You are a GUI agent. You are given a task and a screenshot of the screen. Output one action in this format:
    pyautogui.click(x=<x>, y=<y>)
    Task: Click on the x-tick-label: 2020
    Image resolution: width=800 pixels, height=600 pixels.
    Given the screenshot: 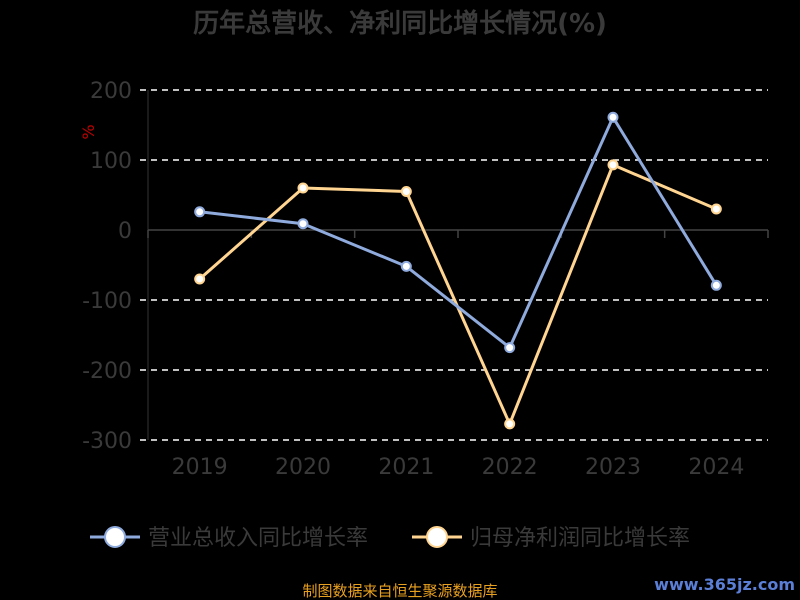 What is the action you would take?
    pyautogui.click(x=303, y=467)
    